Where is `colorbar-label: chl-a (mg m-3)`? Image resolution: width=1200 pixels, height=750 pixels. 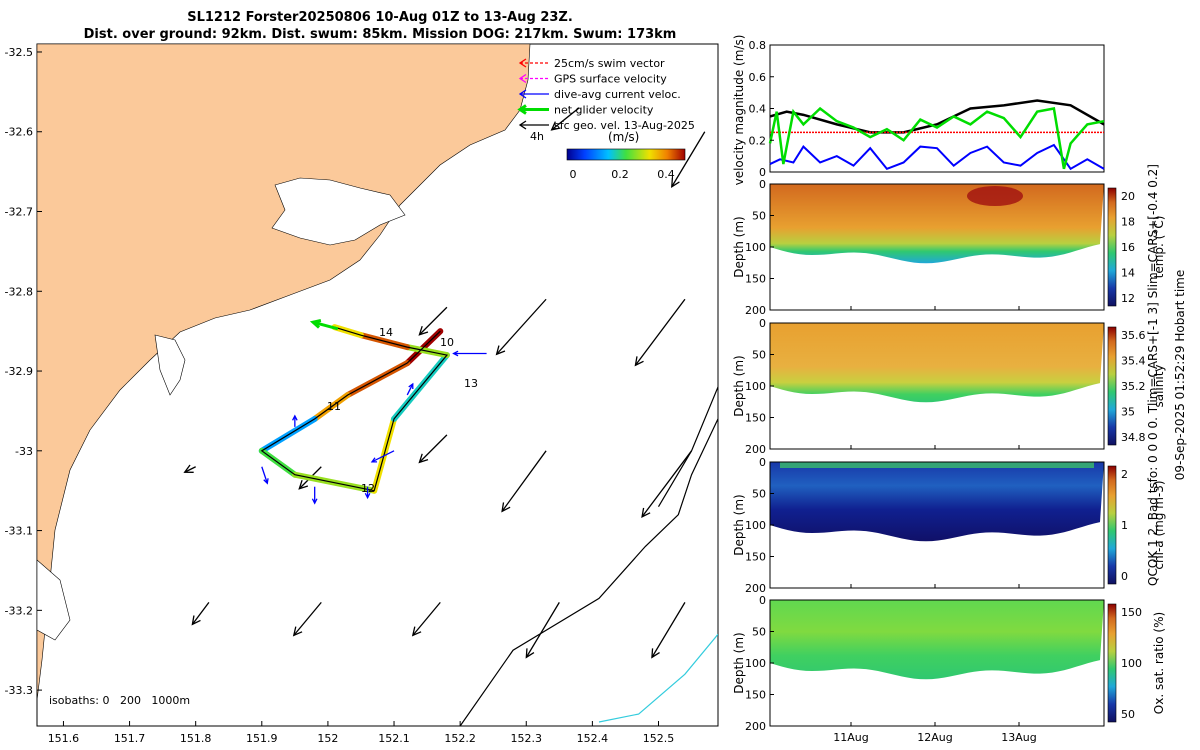
colorbar-label: chl-a (mg m-3) is located at coordinates (1159, 524).